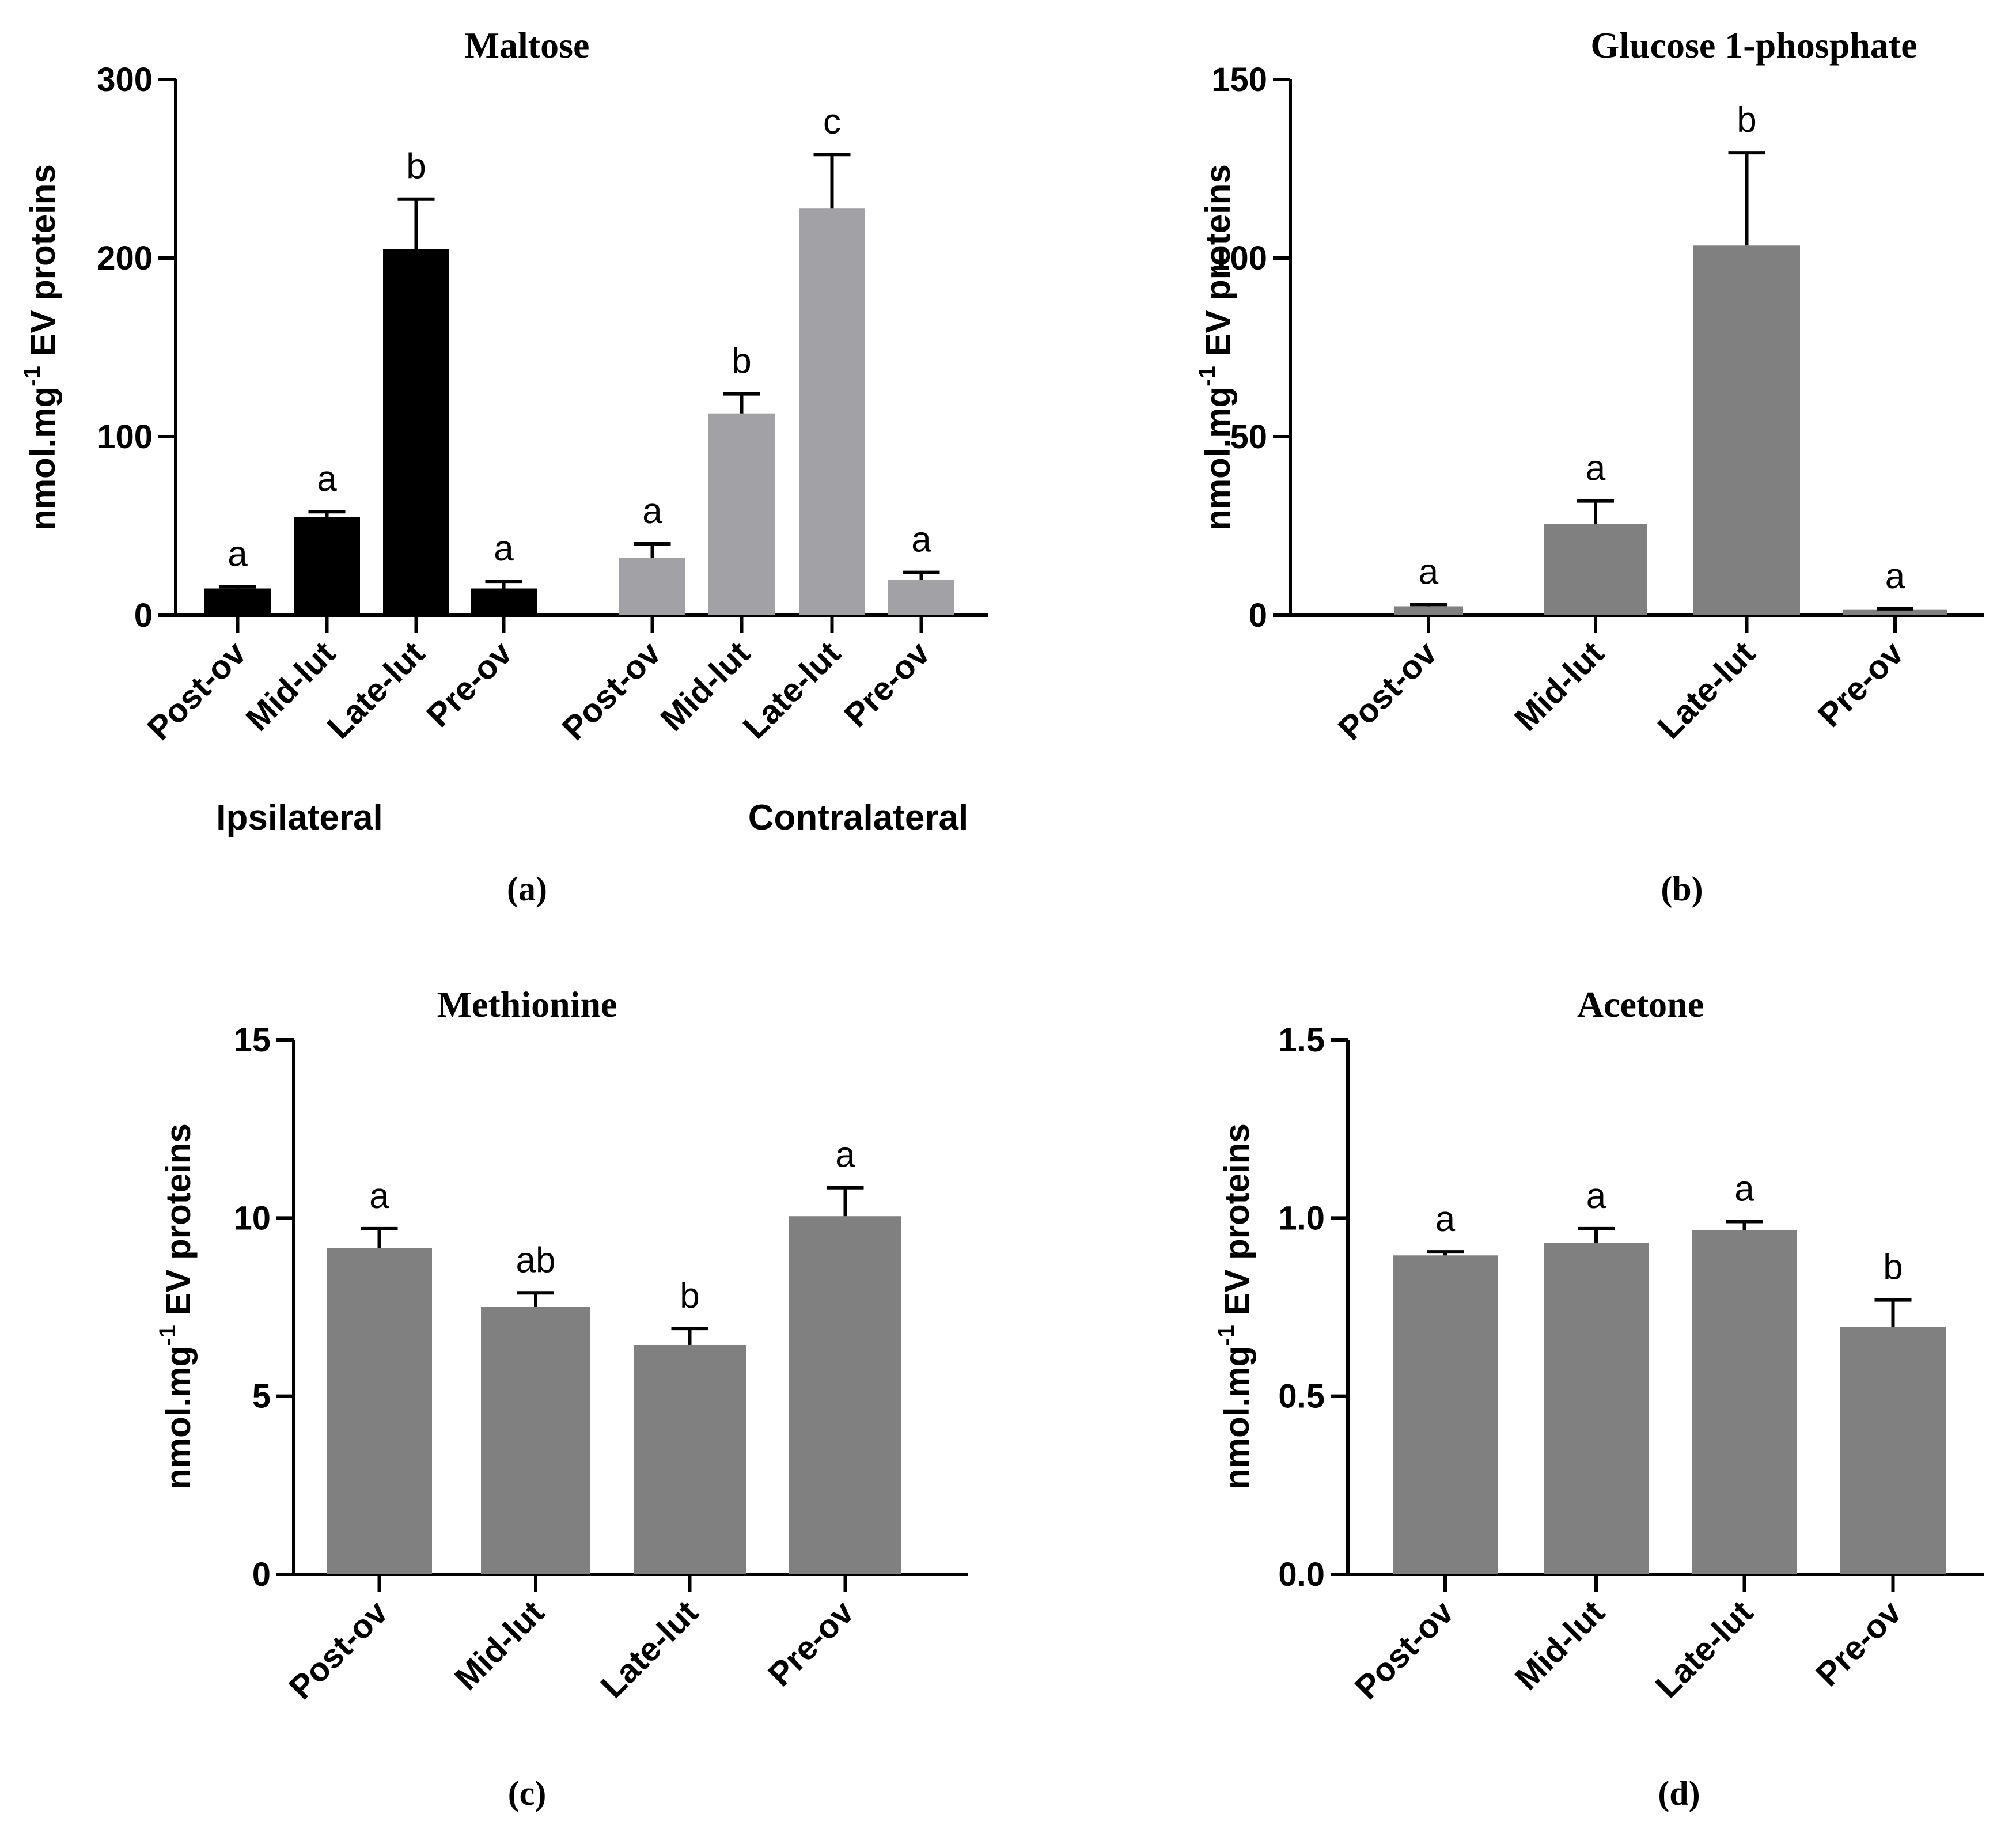  What do you see at coordinates (527, 45) in the screenshot?
I see `chart-title: Maltose` at bounding box center [527, 45].